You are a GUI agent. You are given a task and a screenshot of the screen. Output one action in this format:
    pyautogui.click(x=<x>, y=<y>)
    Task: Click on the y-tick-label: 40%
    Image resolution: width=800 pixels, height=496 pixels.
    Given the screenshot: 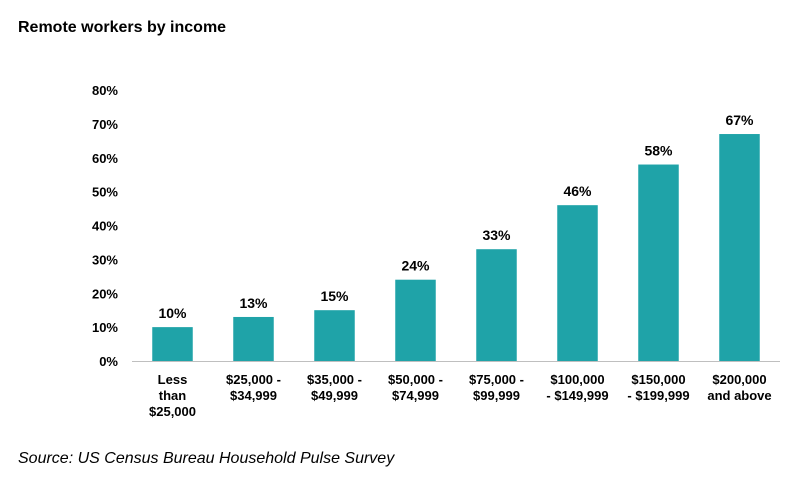 What is the action you would take?
    pyautogui.click(x=105, y=226)
    